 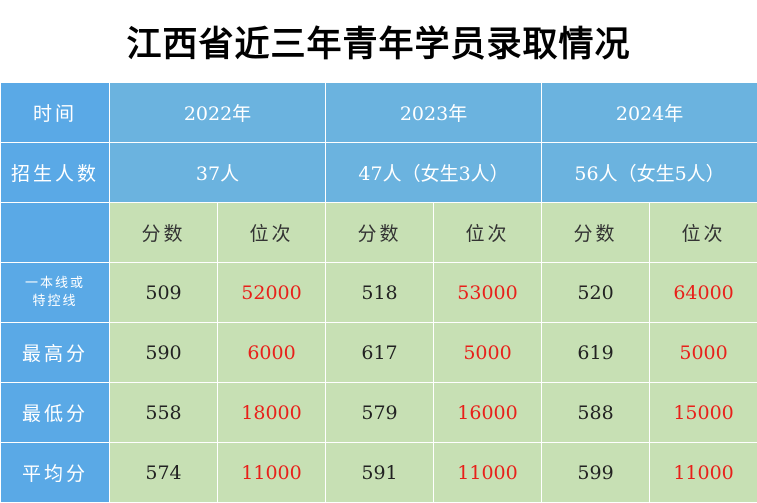 I want to click on year-header-row: 时间 2022年 2023年 2024年, so click(x=379, y=113).